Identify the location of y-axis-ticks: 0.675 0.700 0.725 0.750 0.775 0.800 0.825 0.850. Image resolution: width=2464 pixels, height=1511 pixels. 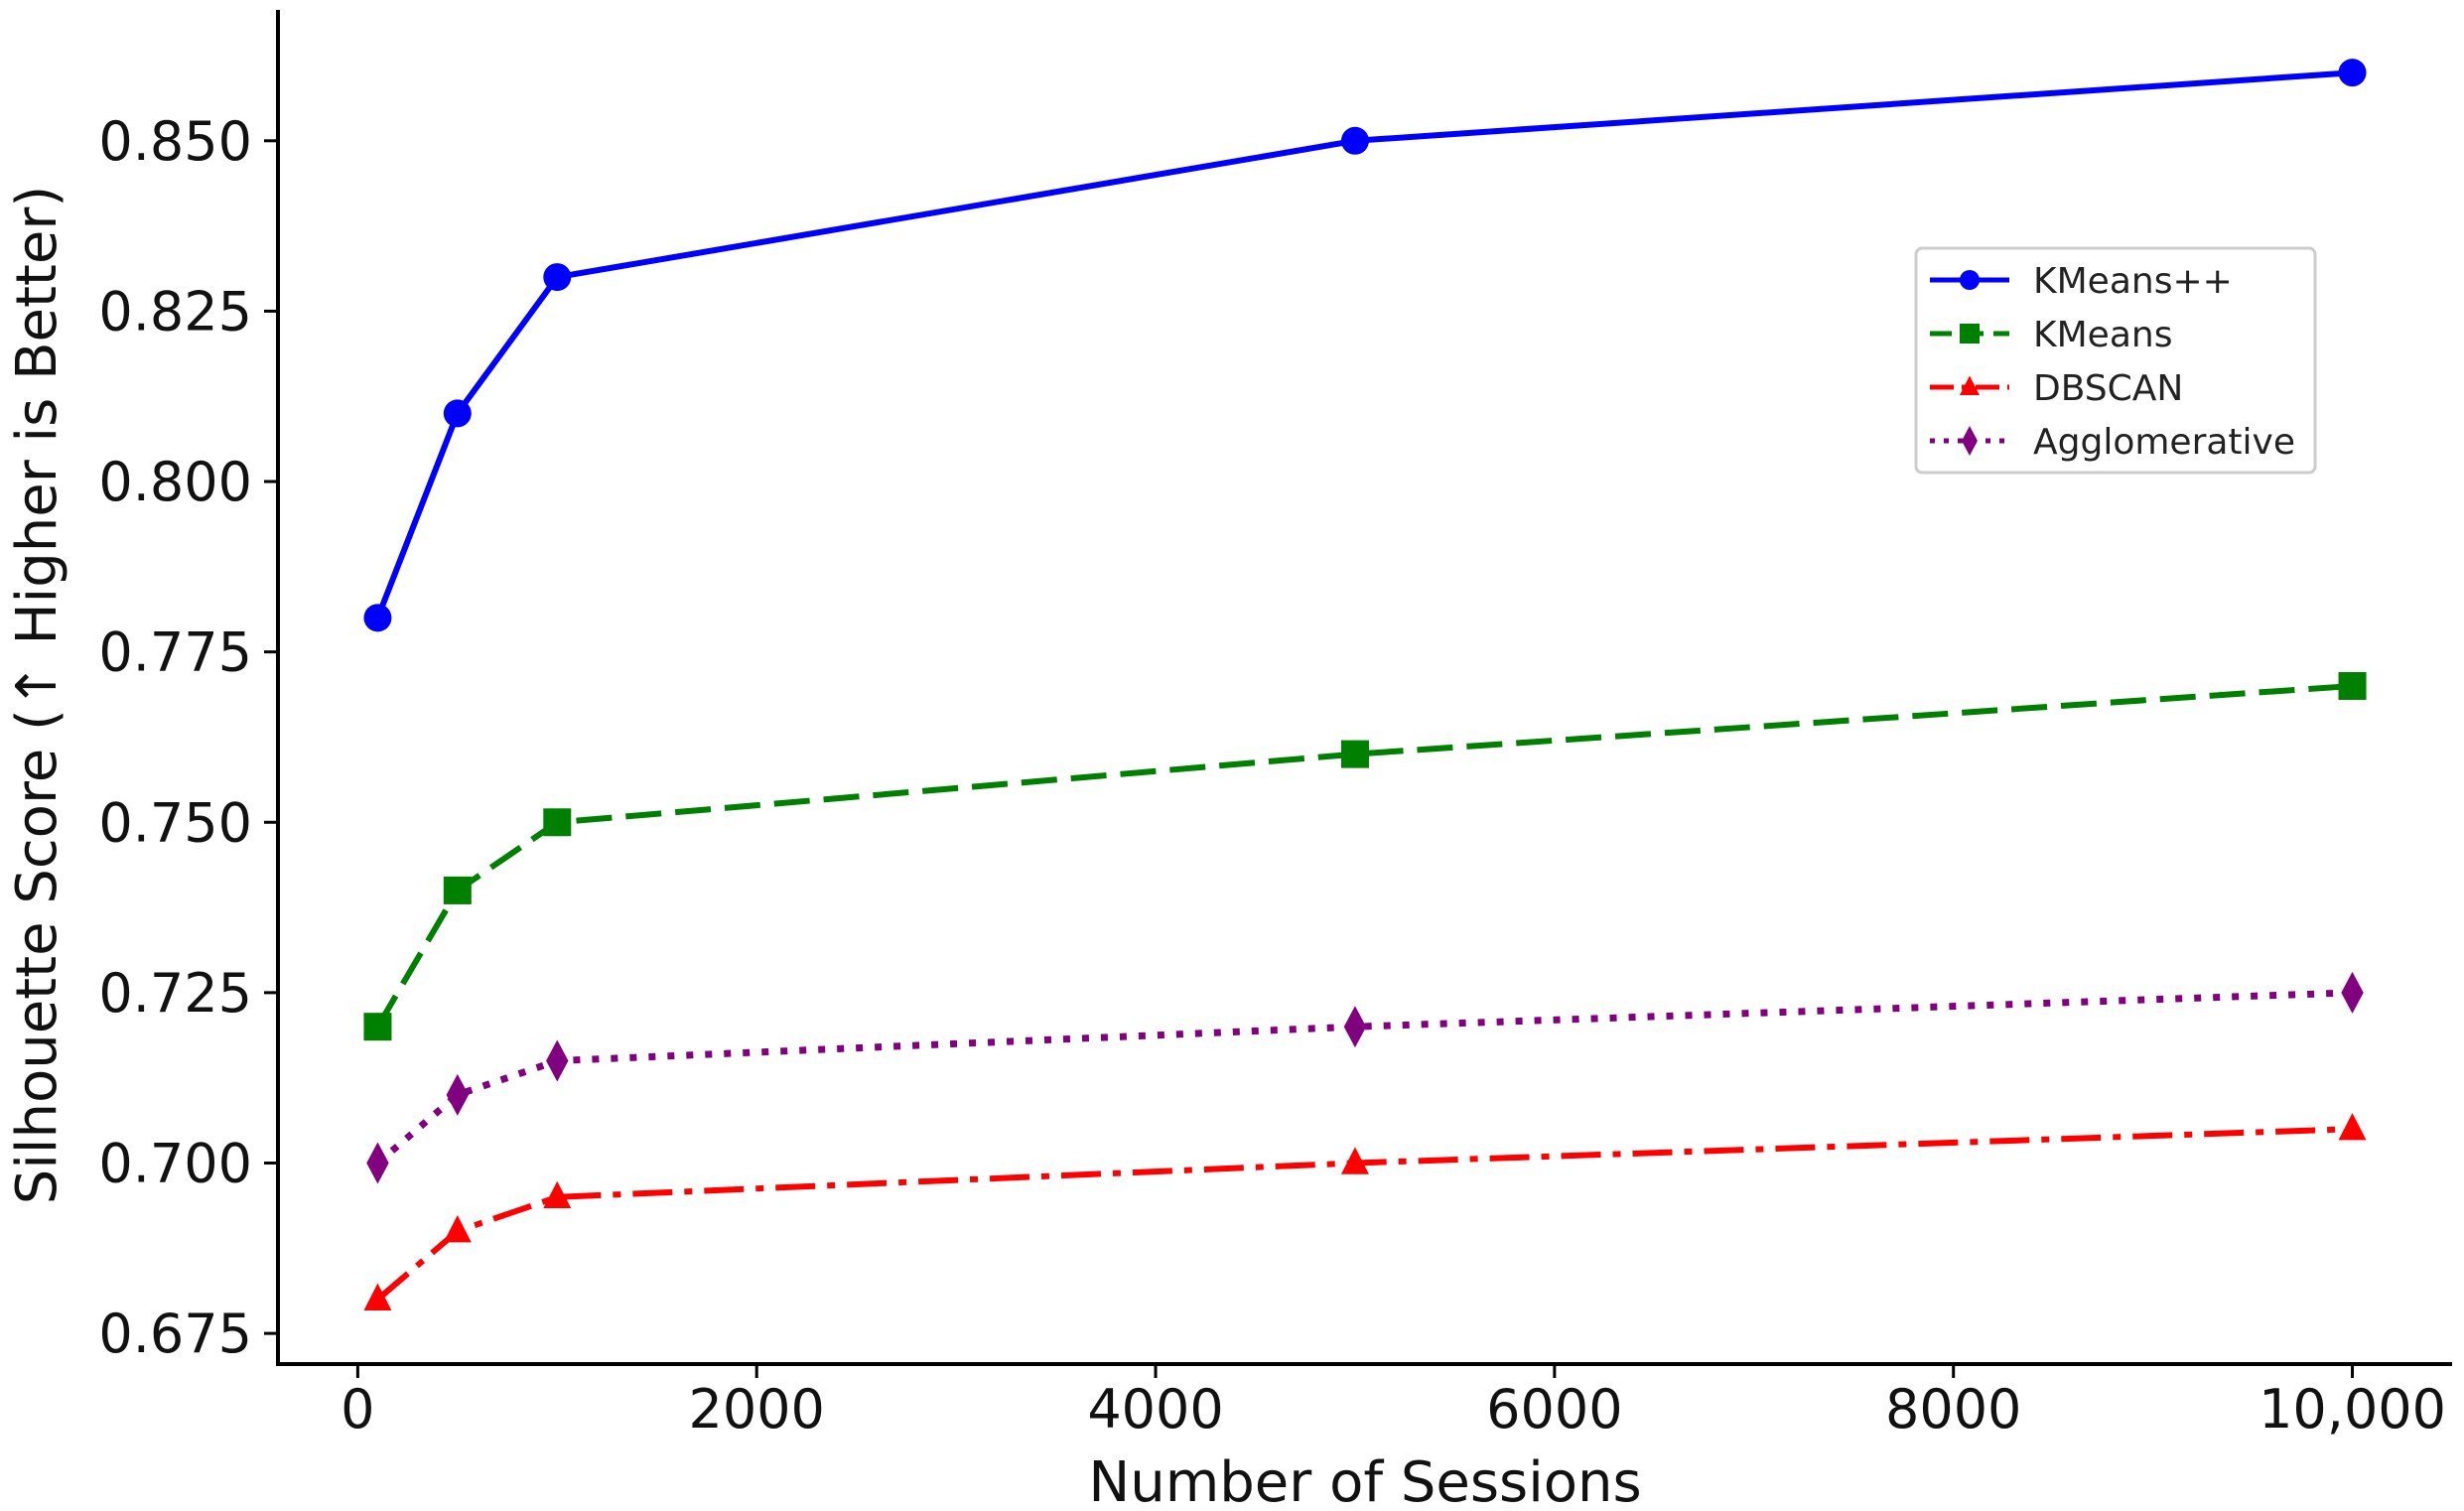
(188, 738).